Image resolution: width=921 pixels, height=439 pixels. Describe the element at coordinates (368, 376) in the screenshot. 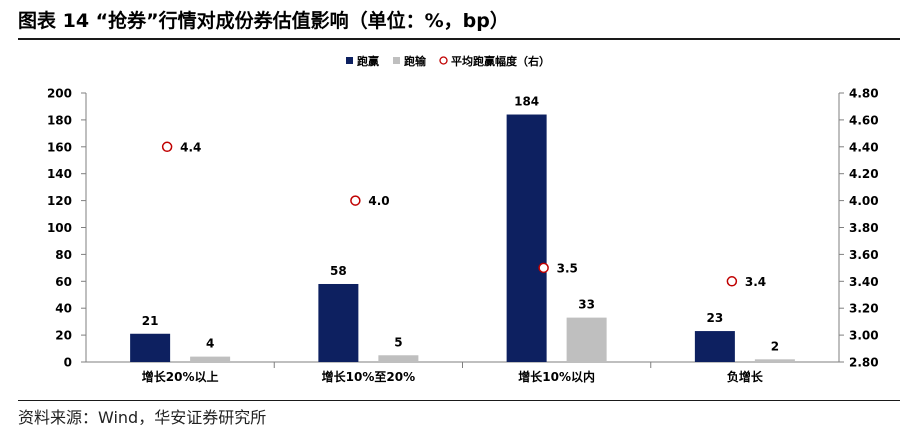

I see `x-axis-tick-label: 增长10%至20%` at that location.